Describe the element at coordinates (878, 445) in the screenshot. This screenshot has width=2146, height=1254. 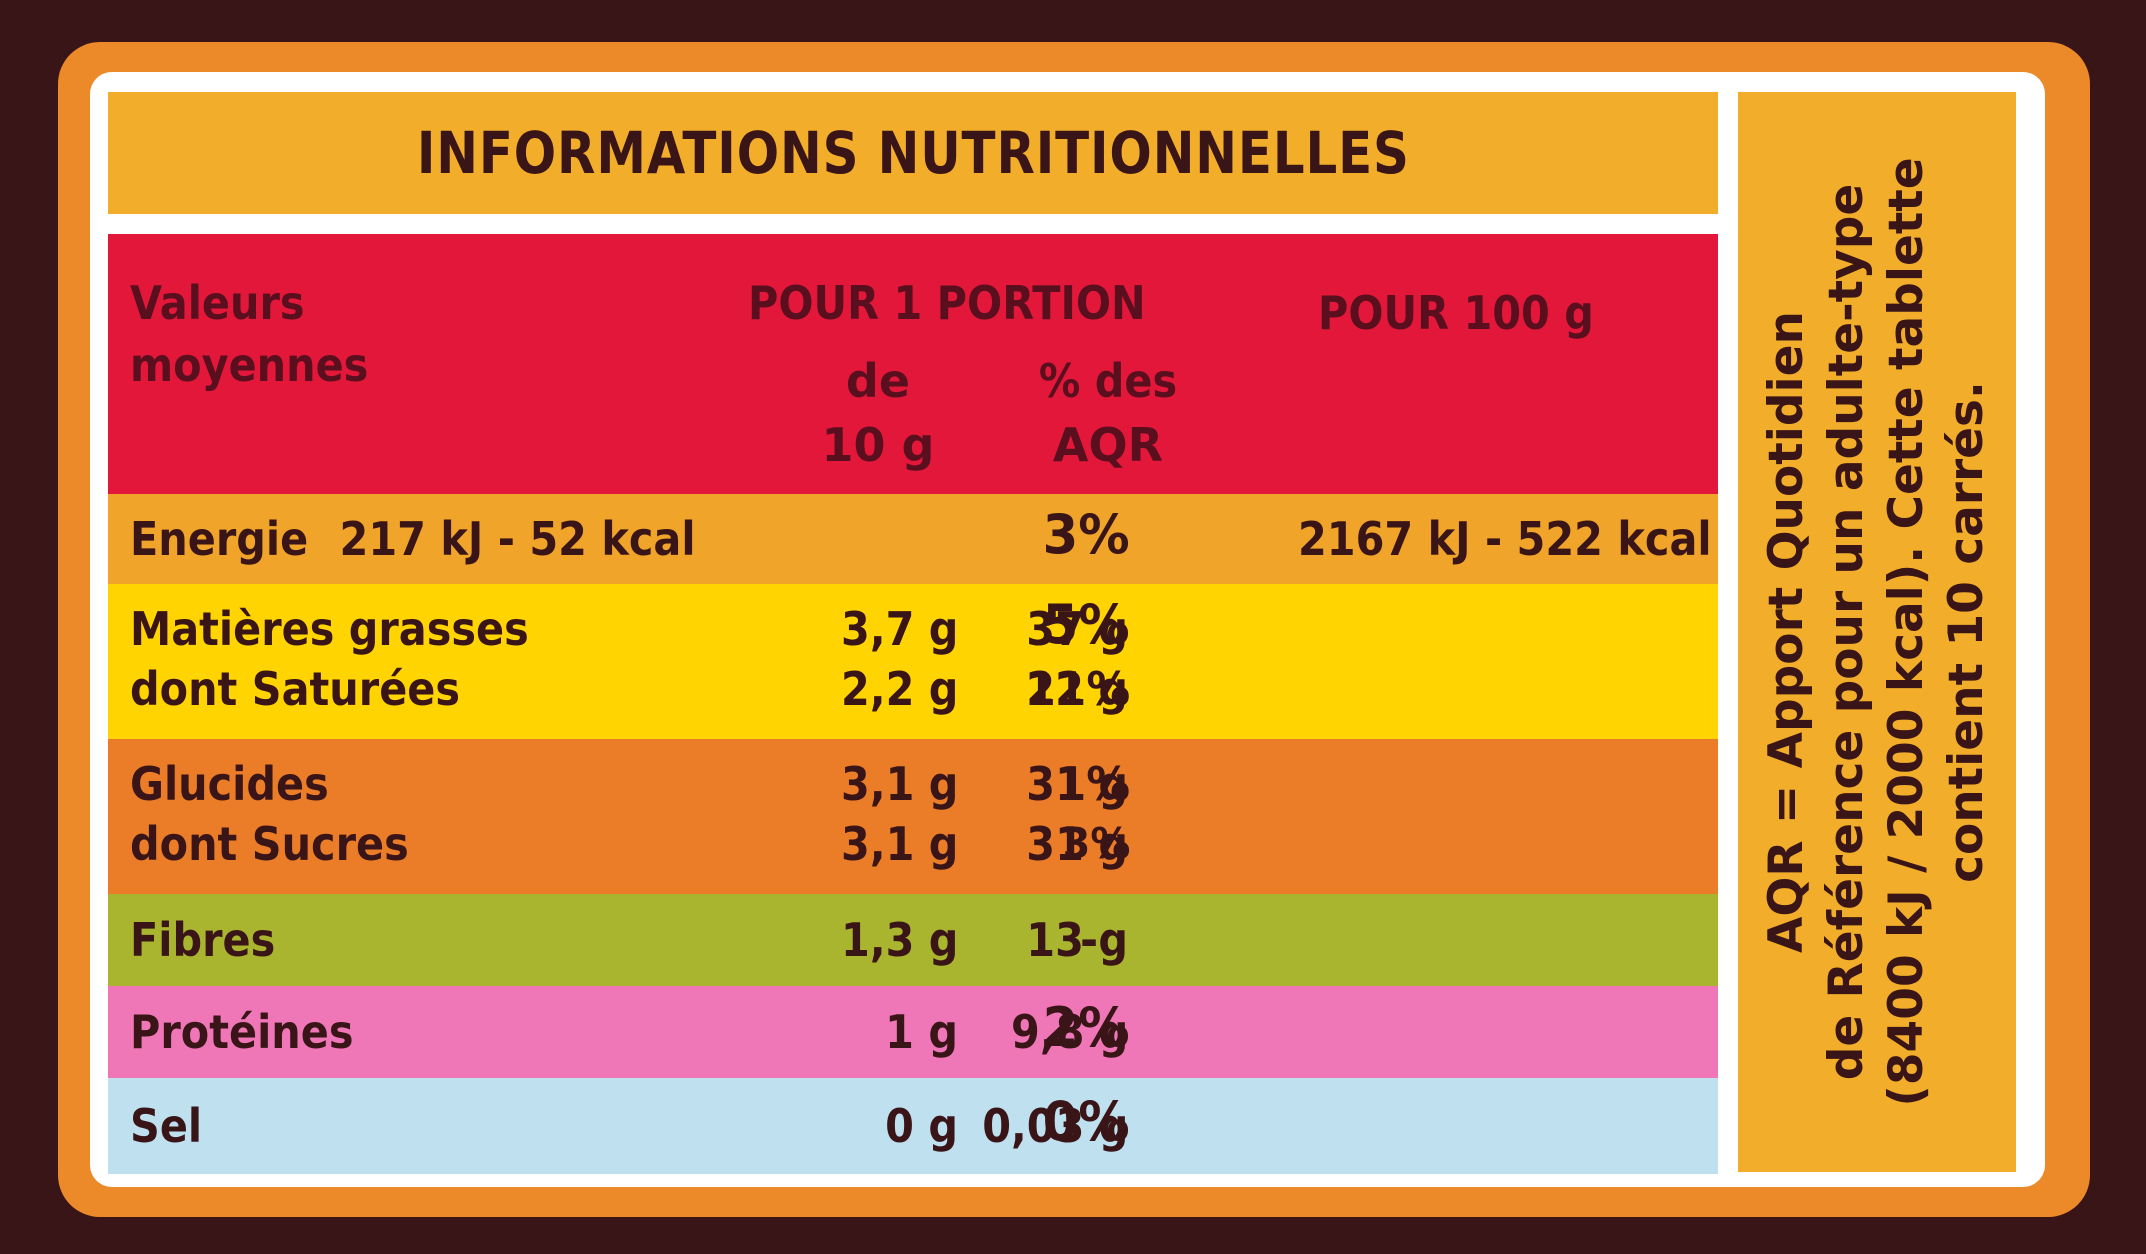
I see `header-portion-size-line2: 10 g` at that location.